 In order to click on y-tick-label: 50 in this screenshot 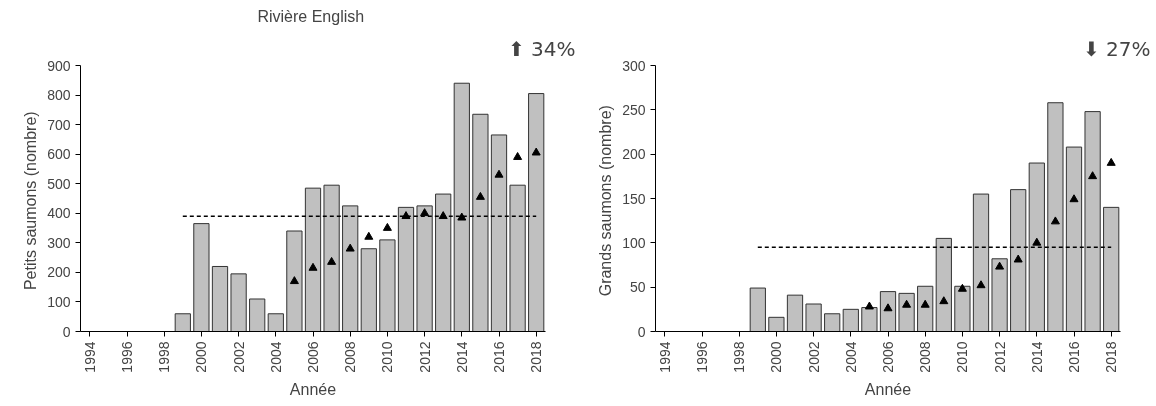, I will do `click(637, 287)`.